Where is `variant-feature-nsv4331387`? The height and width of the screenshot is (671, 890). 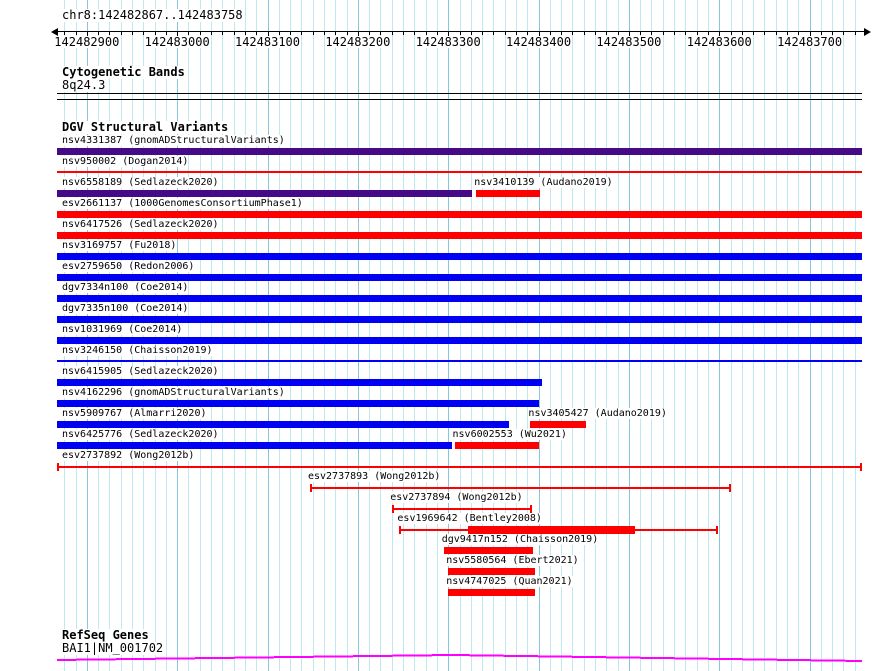 variant-feature-nsv4331387 is located at coordinates (459, 151).